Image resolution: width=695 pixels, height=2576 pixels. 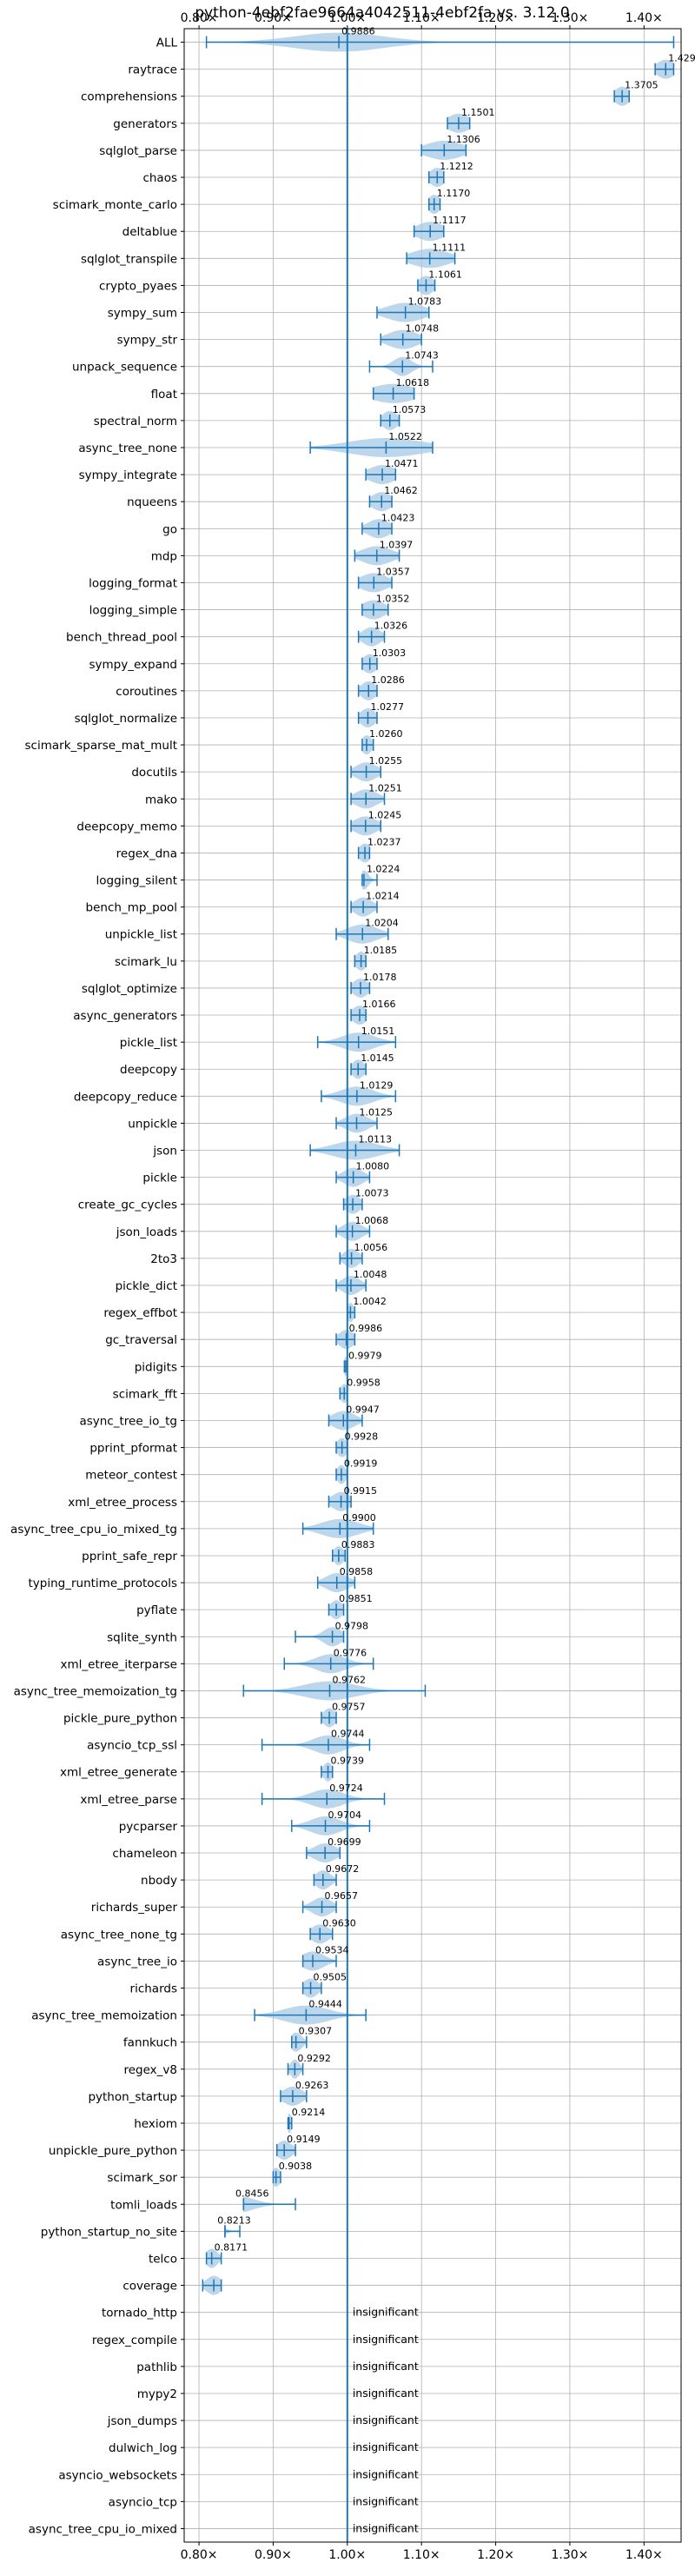 What do you see at coordinates (423, 329) in the screenshot?
I see `value-label: 1.0748` at bounding box center [423, 329].